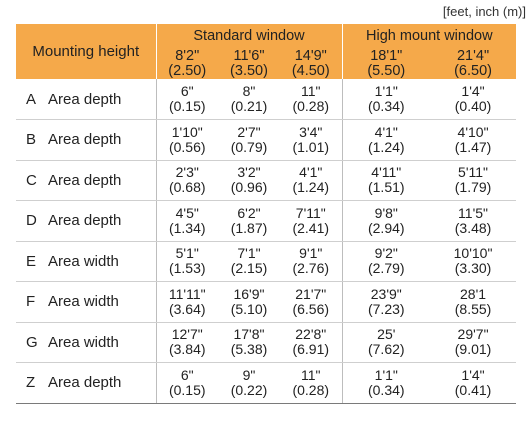 Image resolution: width=532 pixels, height=426 pixels. I want to click on value-cell: 9'1" (2.76), so click(311, 261).